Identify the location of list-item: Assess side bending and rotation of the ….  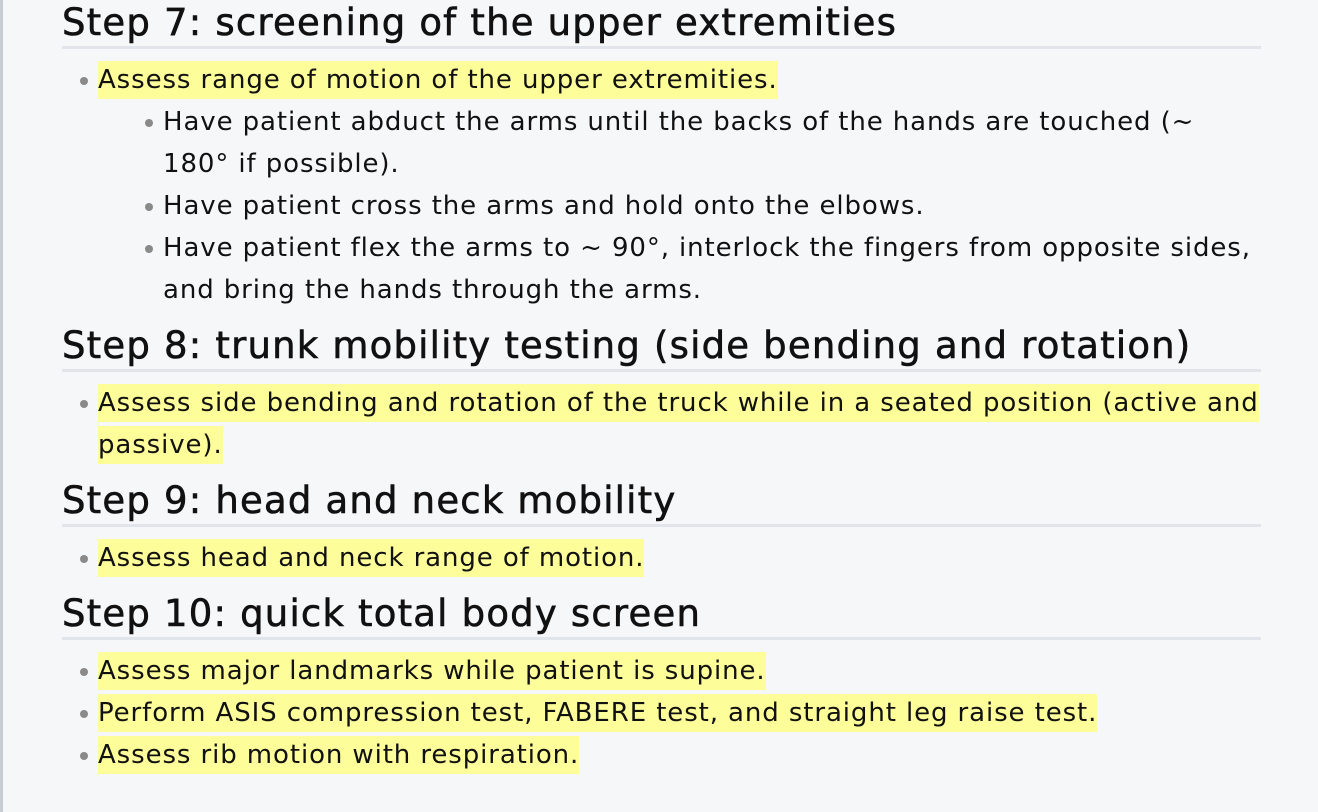
(661, 424).